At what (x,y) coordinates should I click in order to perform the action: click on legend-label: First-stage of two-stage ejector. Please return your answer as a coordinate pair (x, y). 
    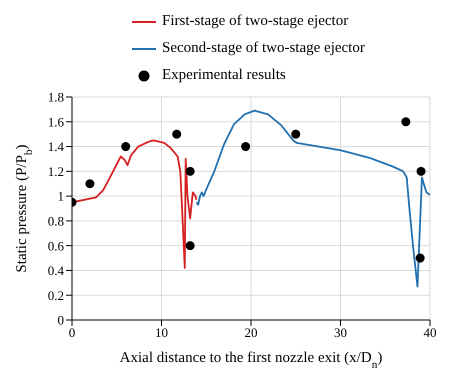
    Looking at the image, I should click on (255, 21).